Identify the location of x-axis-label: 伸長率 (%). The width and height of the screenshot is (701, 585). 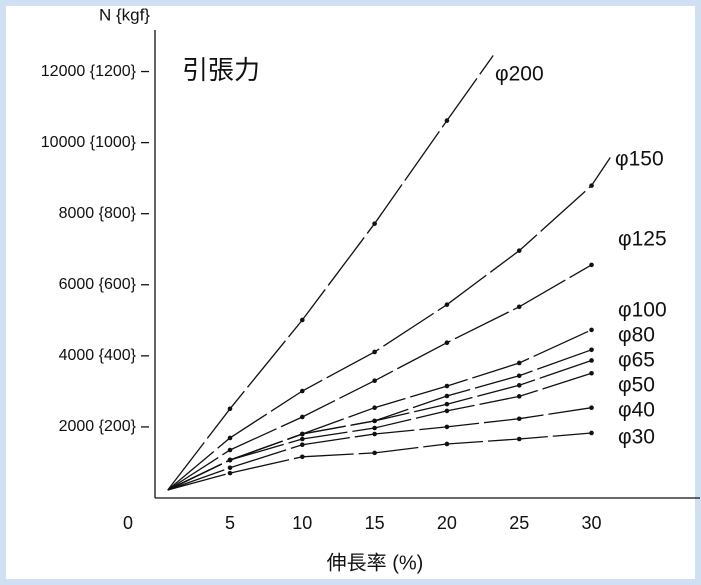
(375, 562).